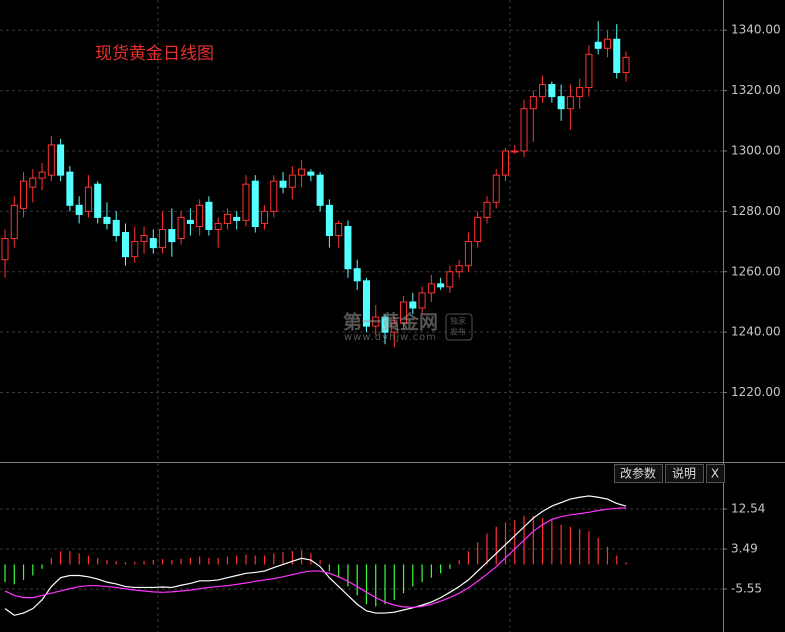 This screenshot has width=785, height=632. What do you see at coordinates (756, 392) in the screenshot?
I see `y-tick-label: 1220.00` at bounding box center [756, 392].